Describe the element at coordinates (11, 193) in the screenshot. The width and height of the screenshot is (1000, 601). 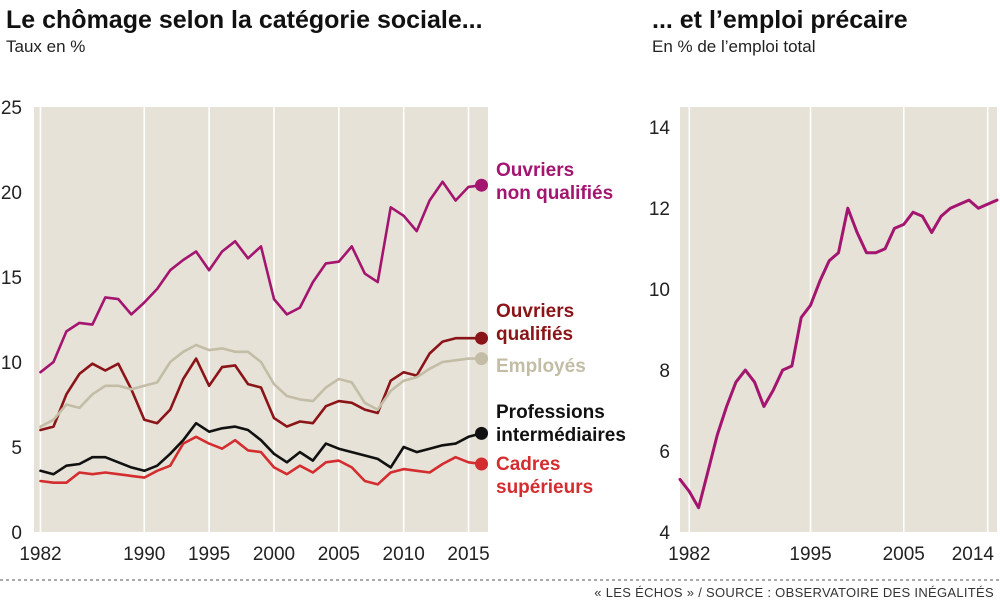
I see `left-y-tick-label: 20` at that location.